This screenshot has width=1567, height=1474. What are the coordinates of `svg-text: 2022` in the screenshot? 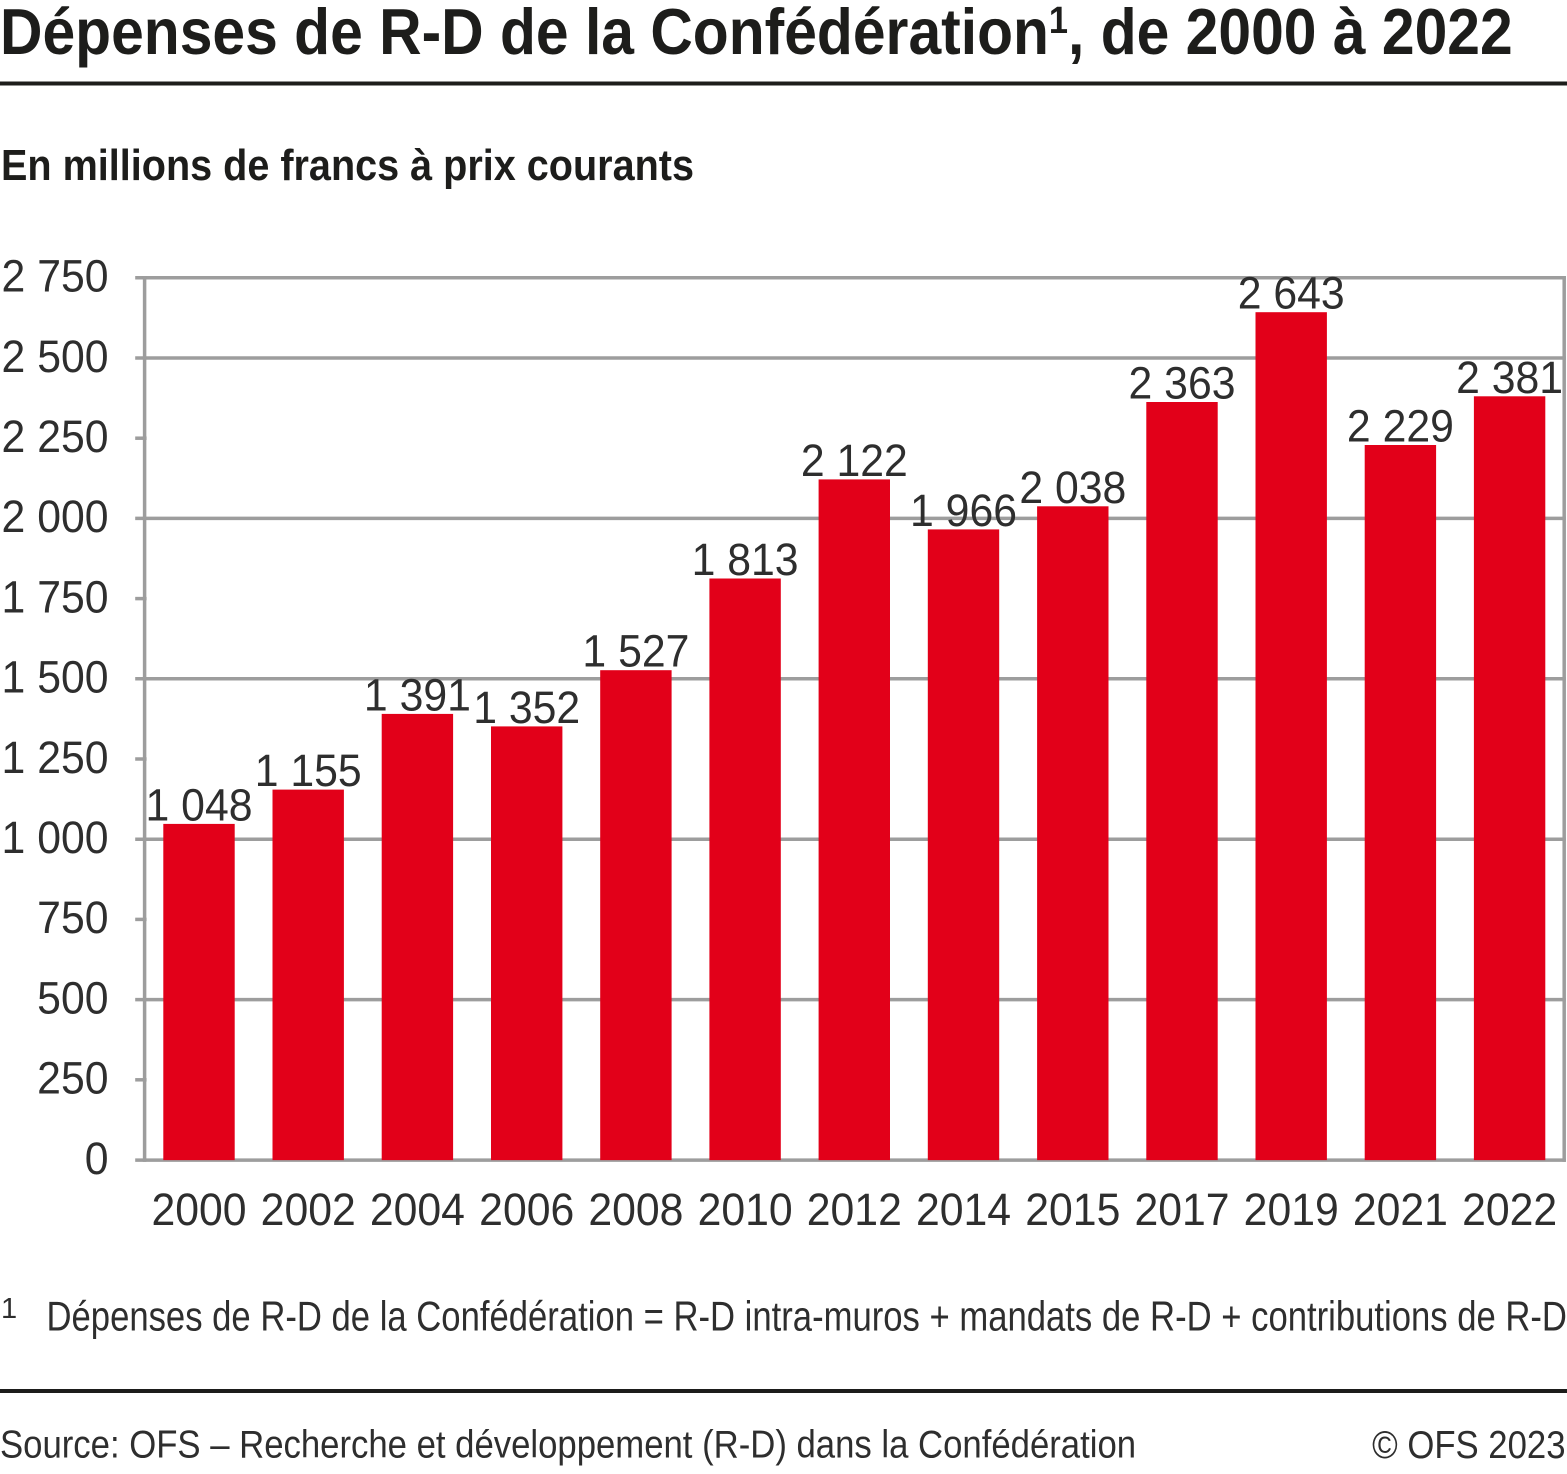 It's located at (1509, 1210).